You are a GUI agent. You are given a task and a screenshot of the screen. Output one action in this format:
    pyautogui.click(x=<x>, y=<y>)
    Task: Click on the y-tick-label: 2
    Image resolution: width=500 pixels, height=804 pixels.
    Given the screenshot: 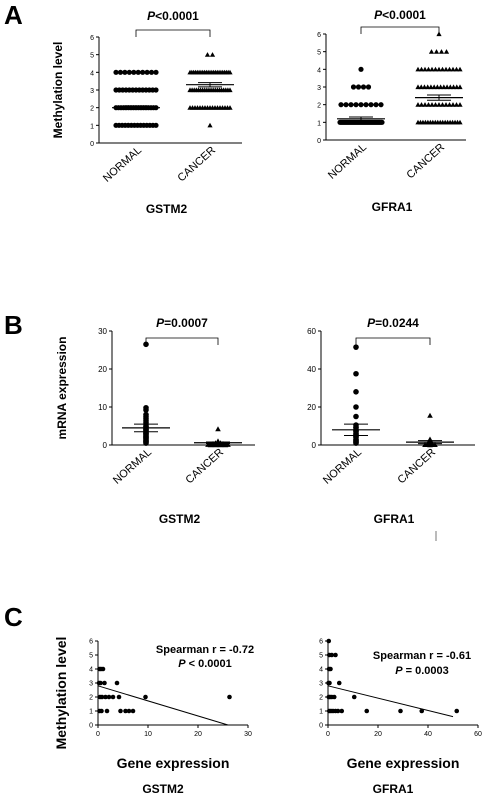 What is the action you would take?
    pyautogui.click(x=92, y=109)
    